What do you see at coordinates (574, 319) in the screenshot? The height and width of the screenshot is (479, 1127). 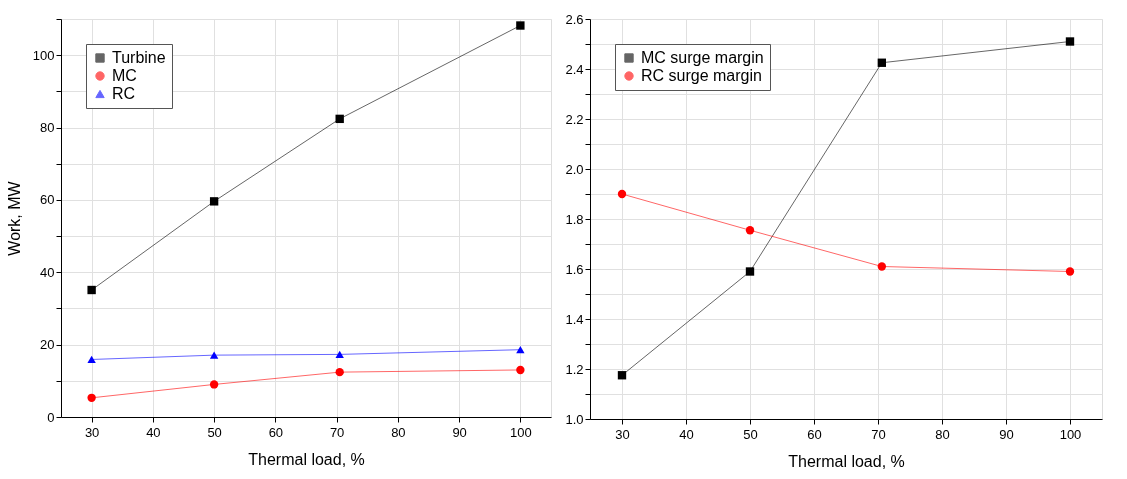 I see `y-tick-label: 1.4` at bounding box center [574, 319].